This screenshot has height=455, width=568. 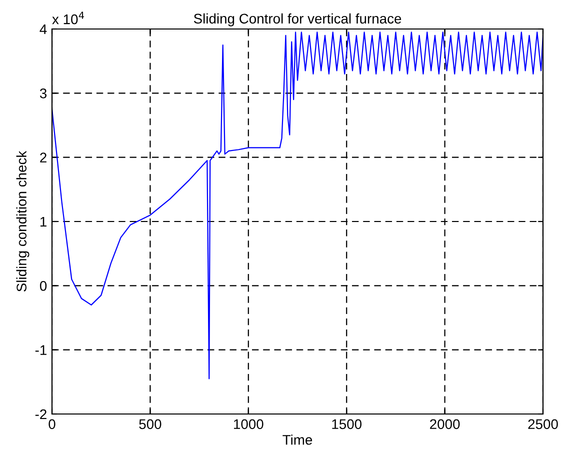 I want to click on x-tick-label: 1500, so click(x=347, y=424).